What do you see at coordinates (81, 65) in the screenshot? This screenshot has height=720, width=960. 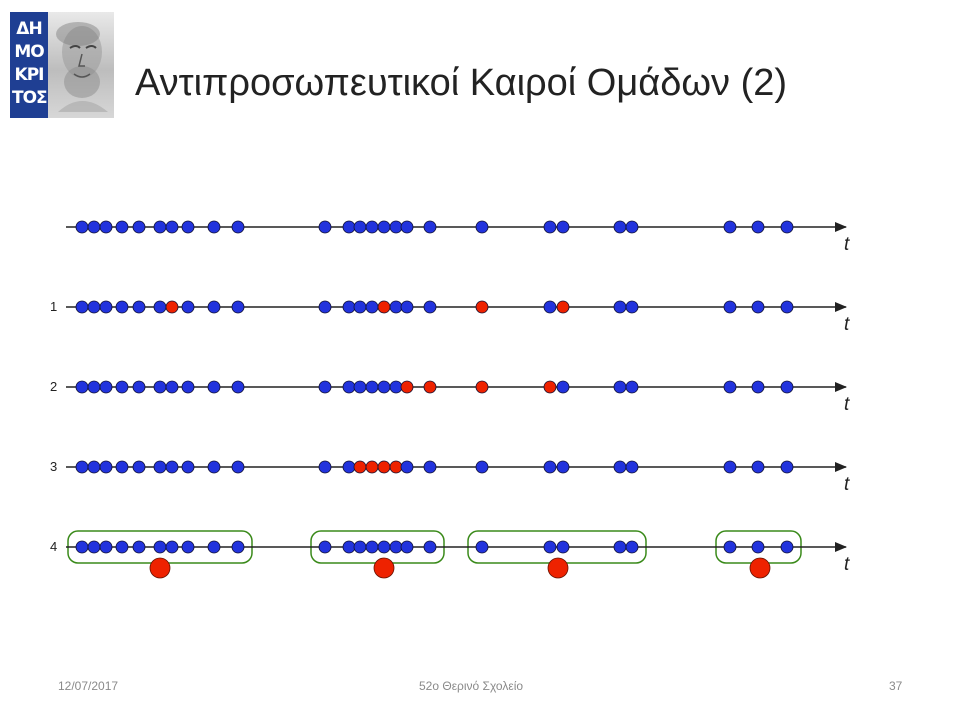 I see `democritus-portrait-icon` at bounding box center [81, 65].